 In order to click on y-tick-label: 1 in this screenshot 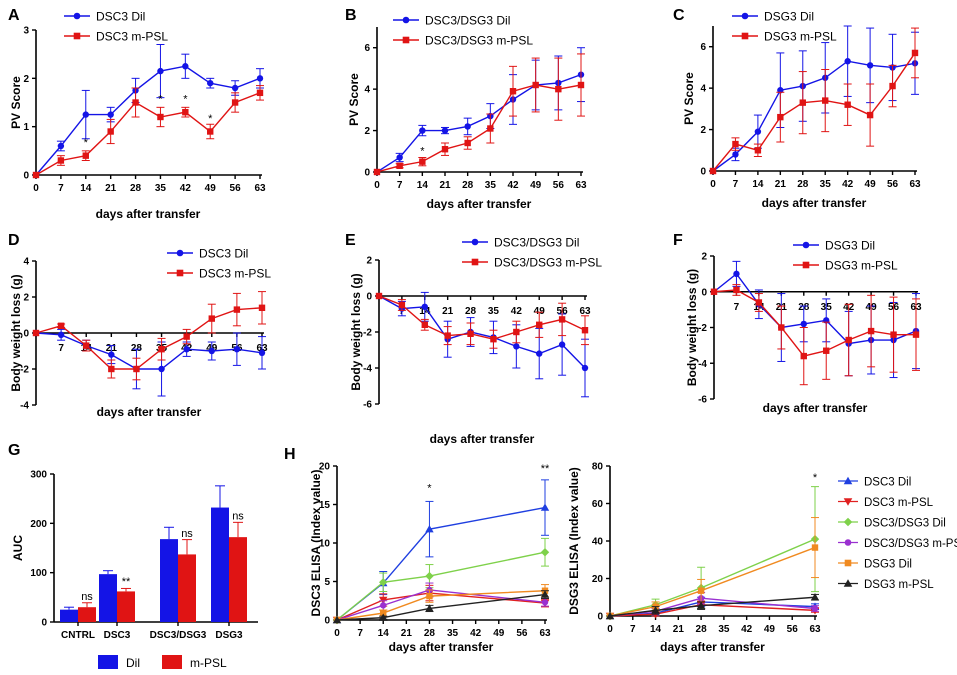, I will do `click(26, 127)`.